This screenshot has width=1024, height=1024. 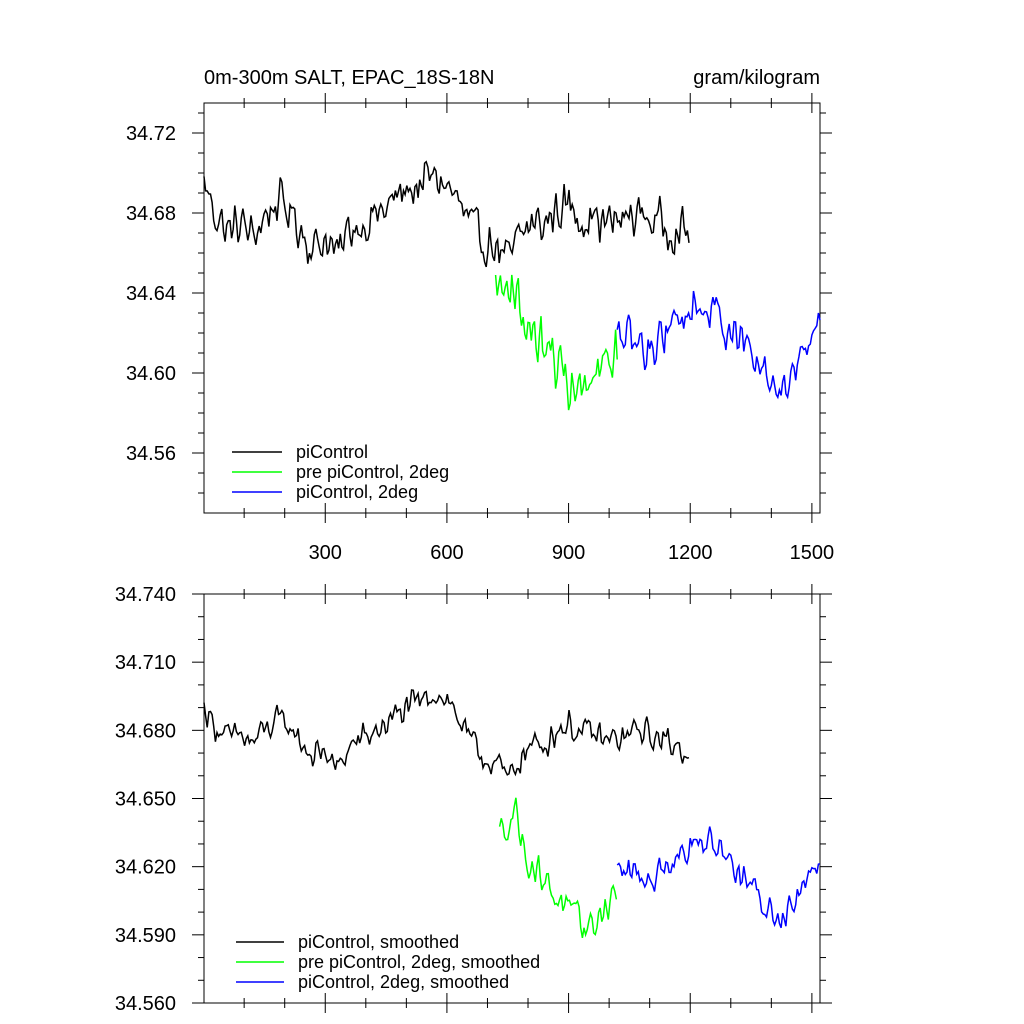 I want to click on y-tick-label: 34.620, so click(x=145, y=868).